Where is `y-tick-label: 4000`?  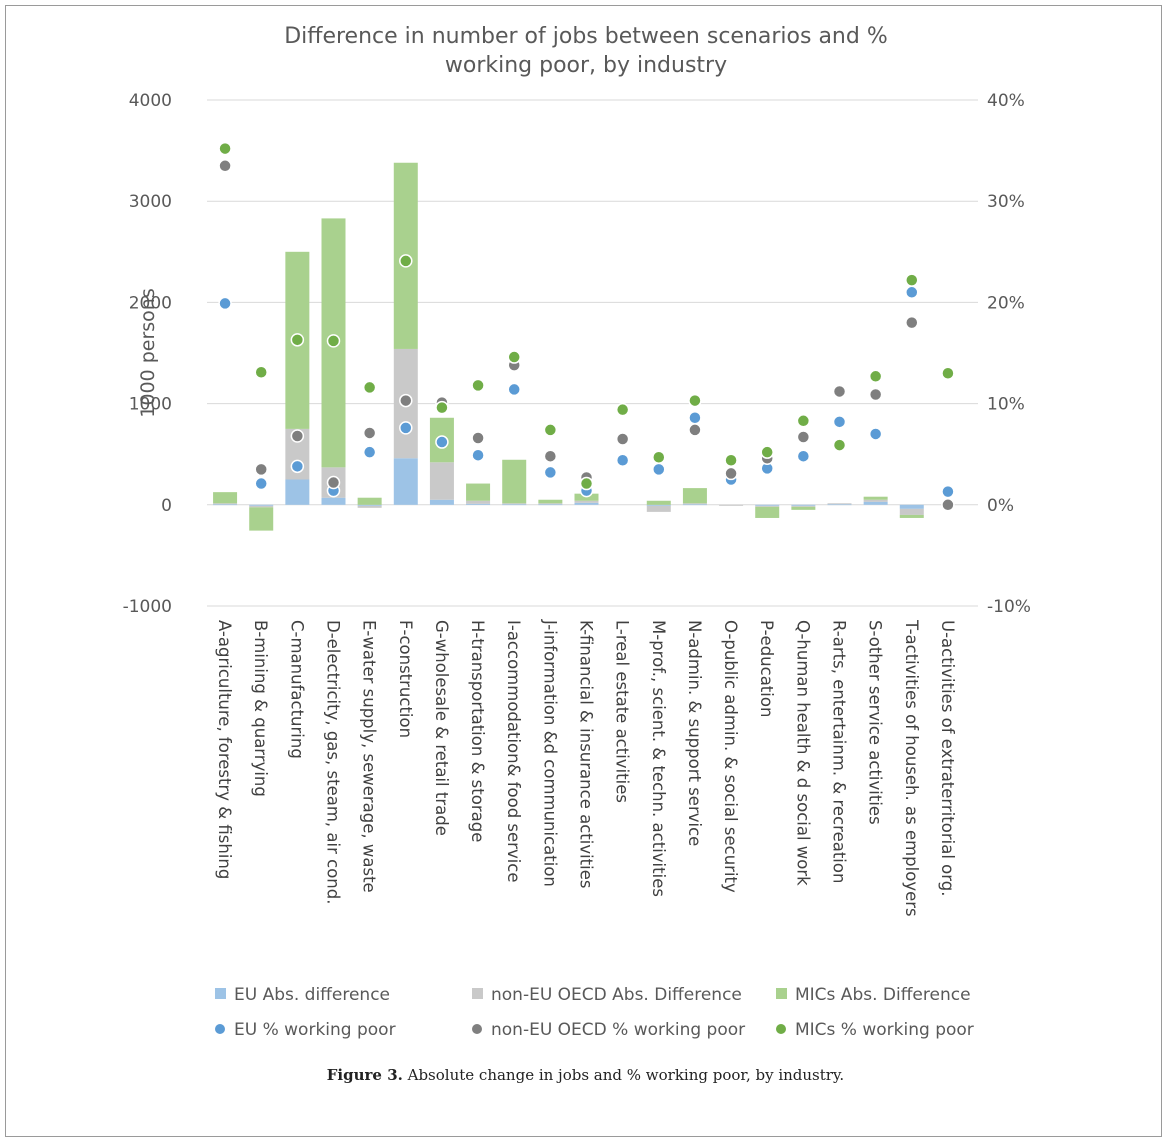
y-tick-label: 4000 is located at coordinates (150, 101).